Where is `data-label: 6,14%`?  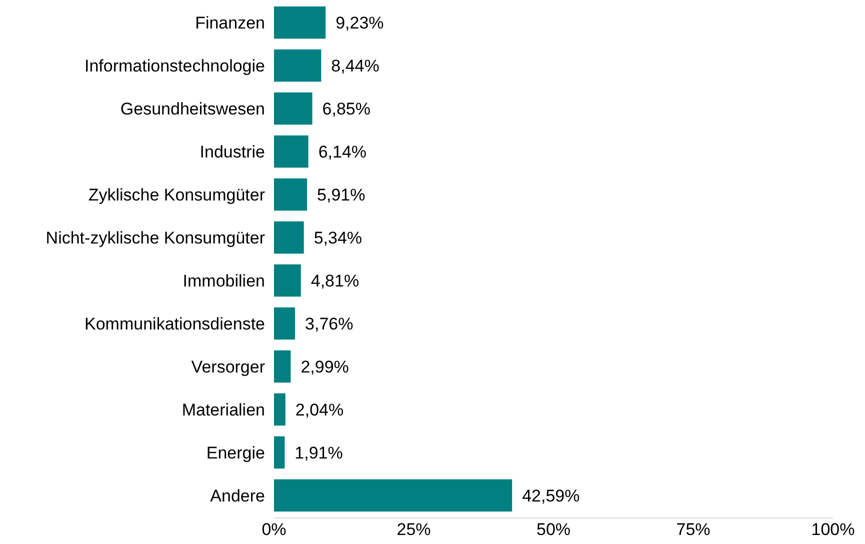
data-label: 6,14% is located at coordinates (342, 152).